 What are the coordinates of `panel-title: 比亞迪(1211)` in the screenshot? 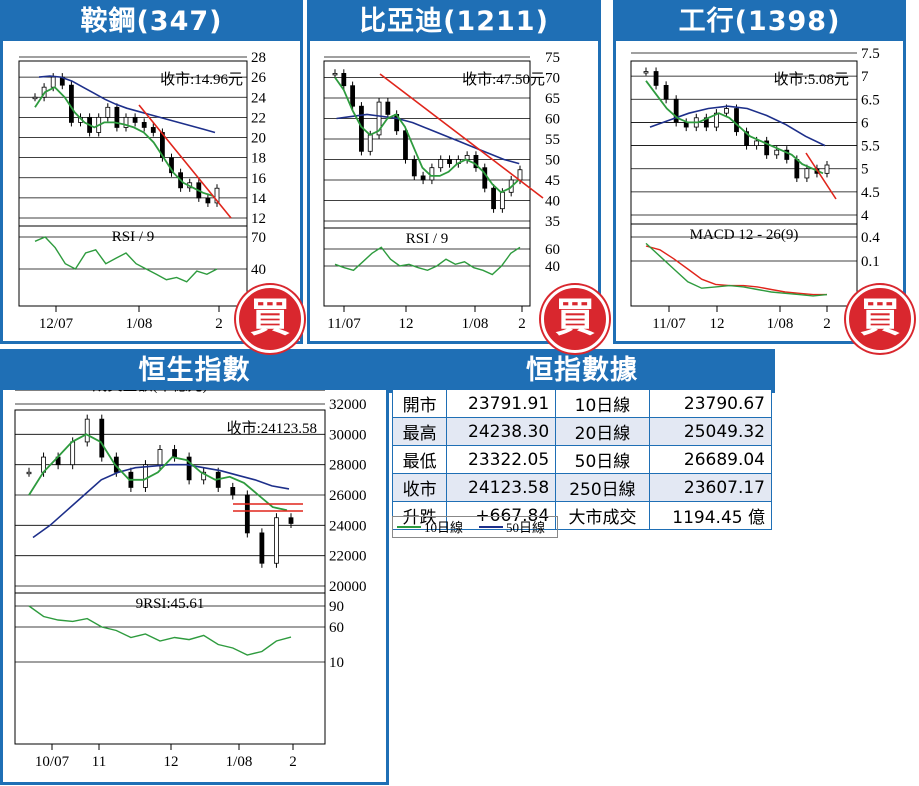 It's located at (454, 22).